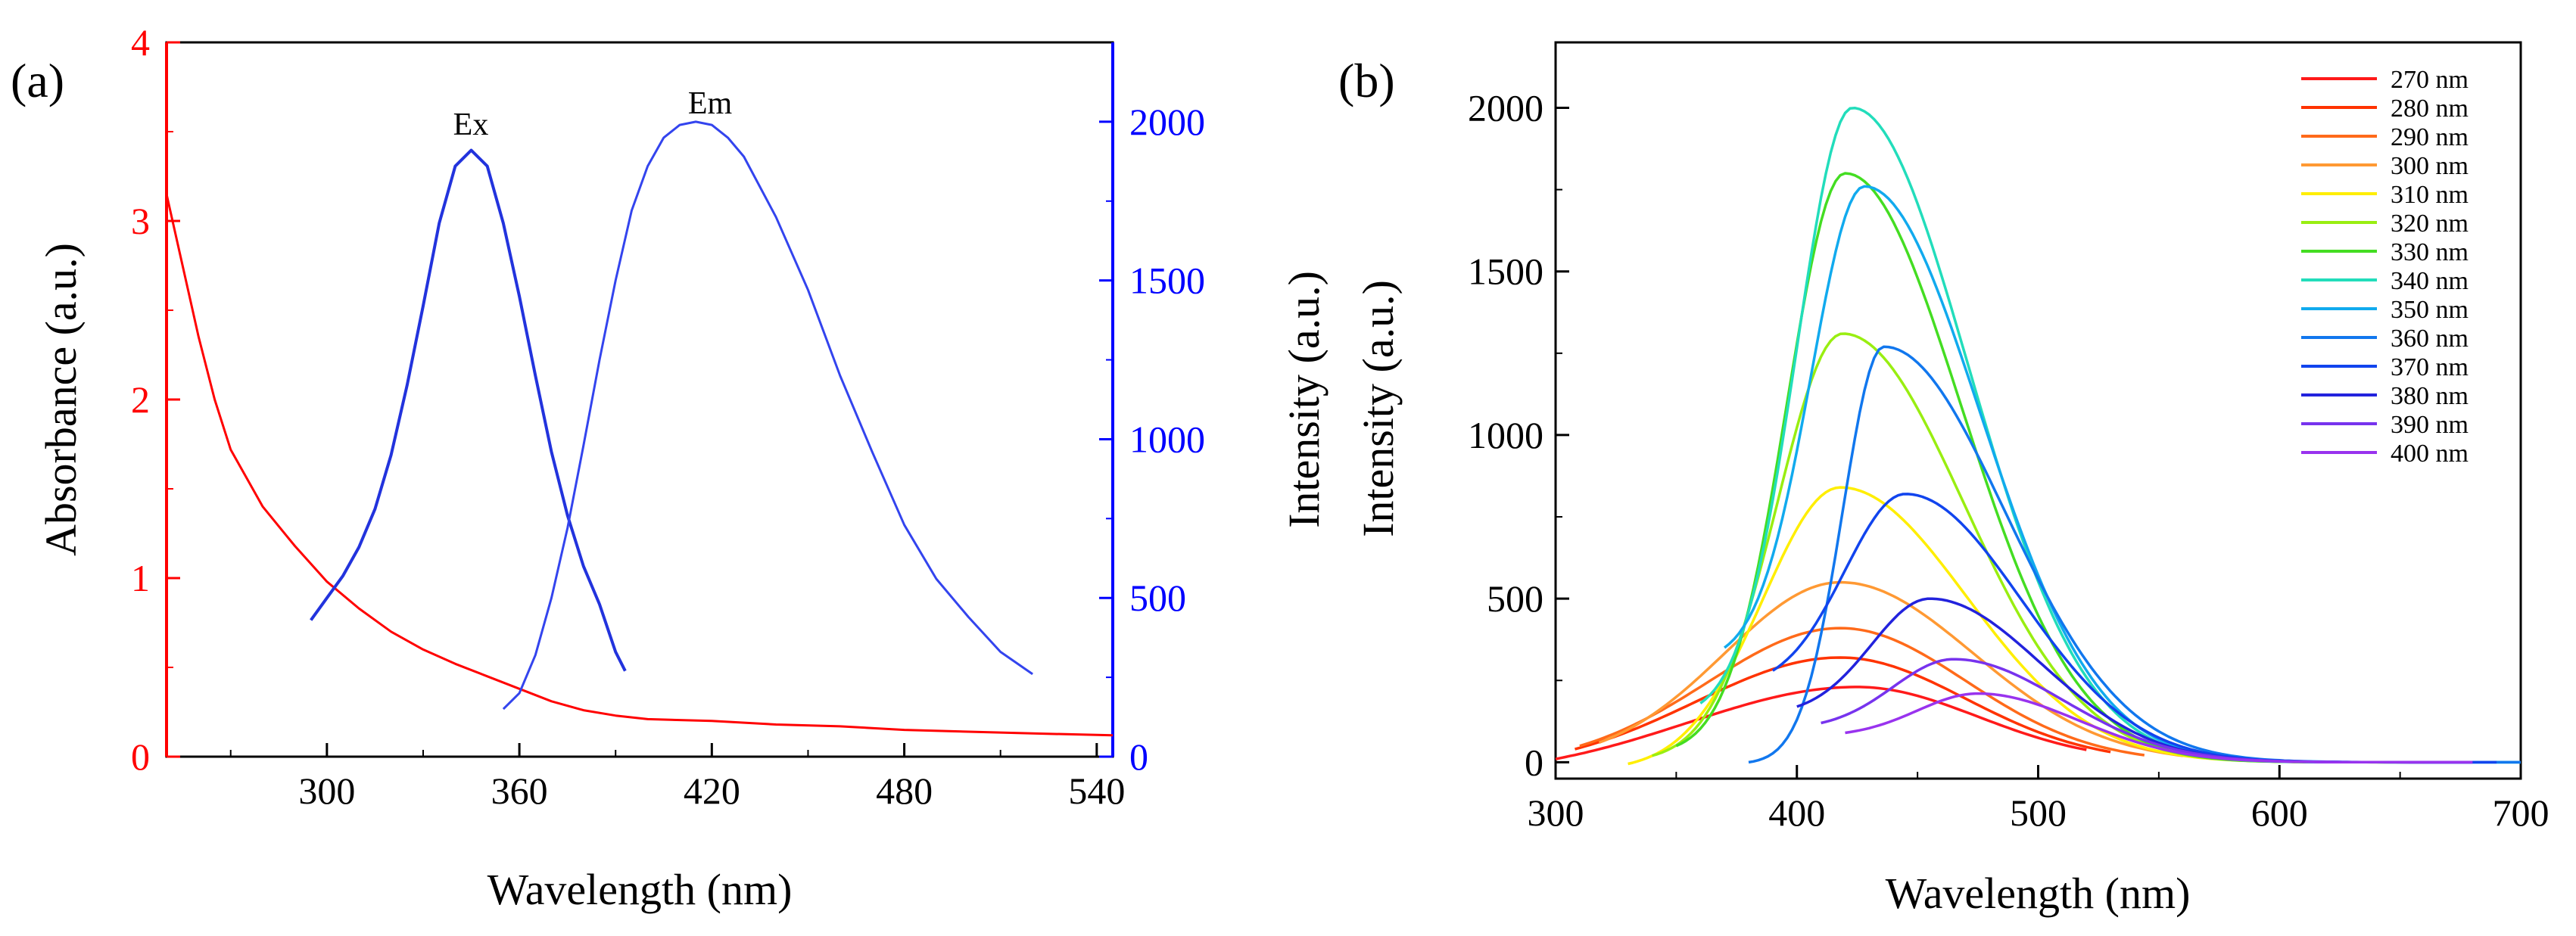  Describe the element at coordinates (469, 410) in the screenshot. I see `series-ex-line` at that location.